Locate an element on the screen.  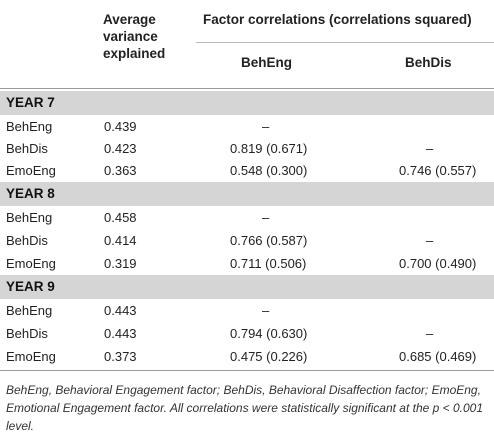
beheng-corr: 0.766 (0.587) is located at coordinates (269, 240).